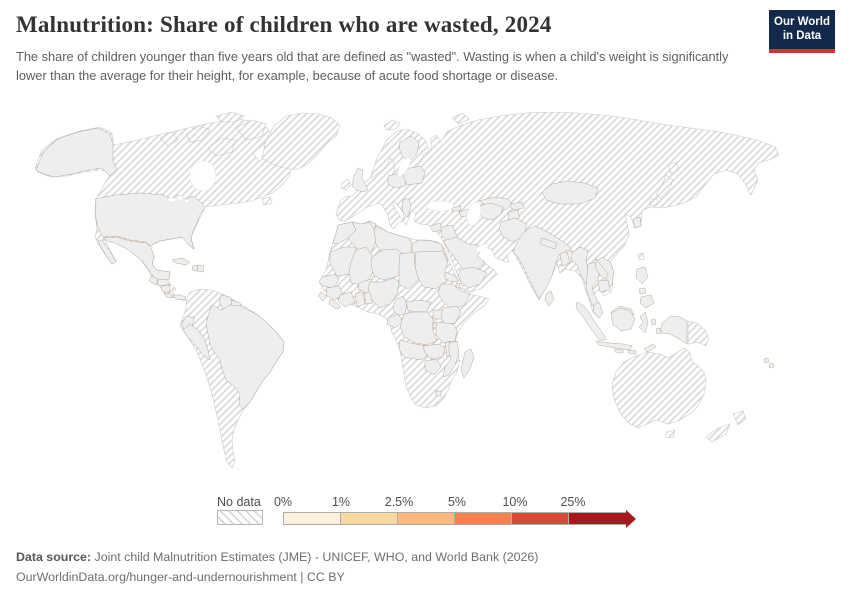 The height and width of the screenshot is (600, 850). Describe the element at coordinates (418, 306) in the screenshot. I see `country-central-african-republic` at that location.